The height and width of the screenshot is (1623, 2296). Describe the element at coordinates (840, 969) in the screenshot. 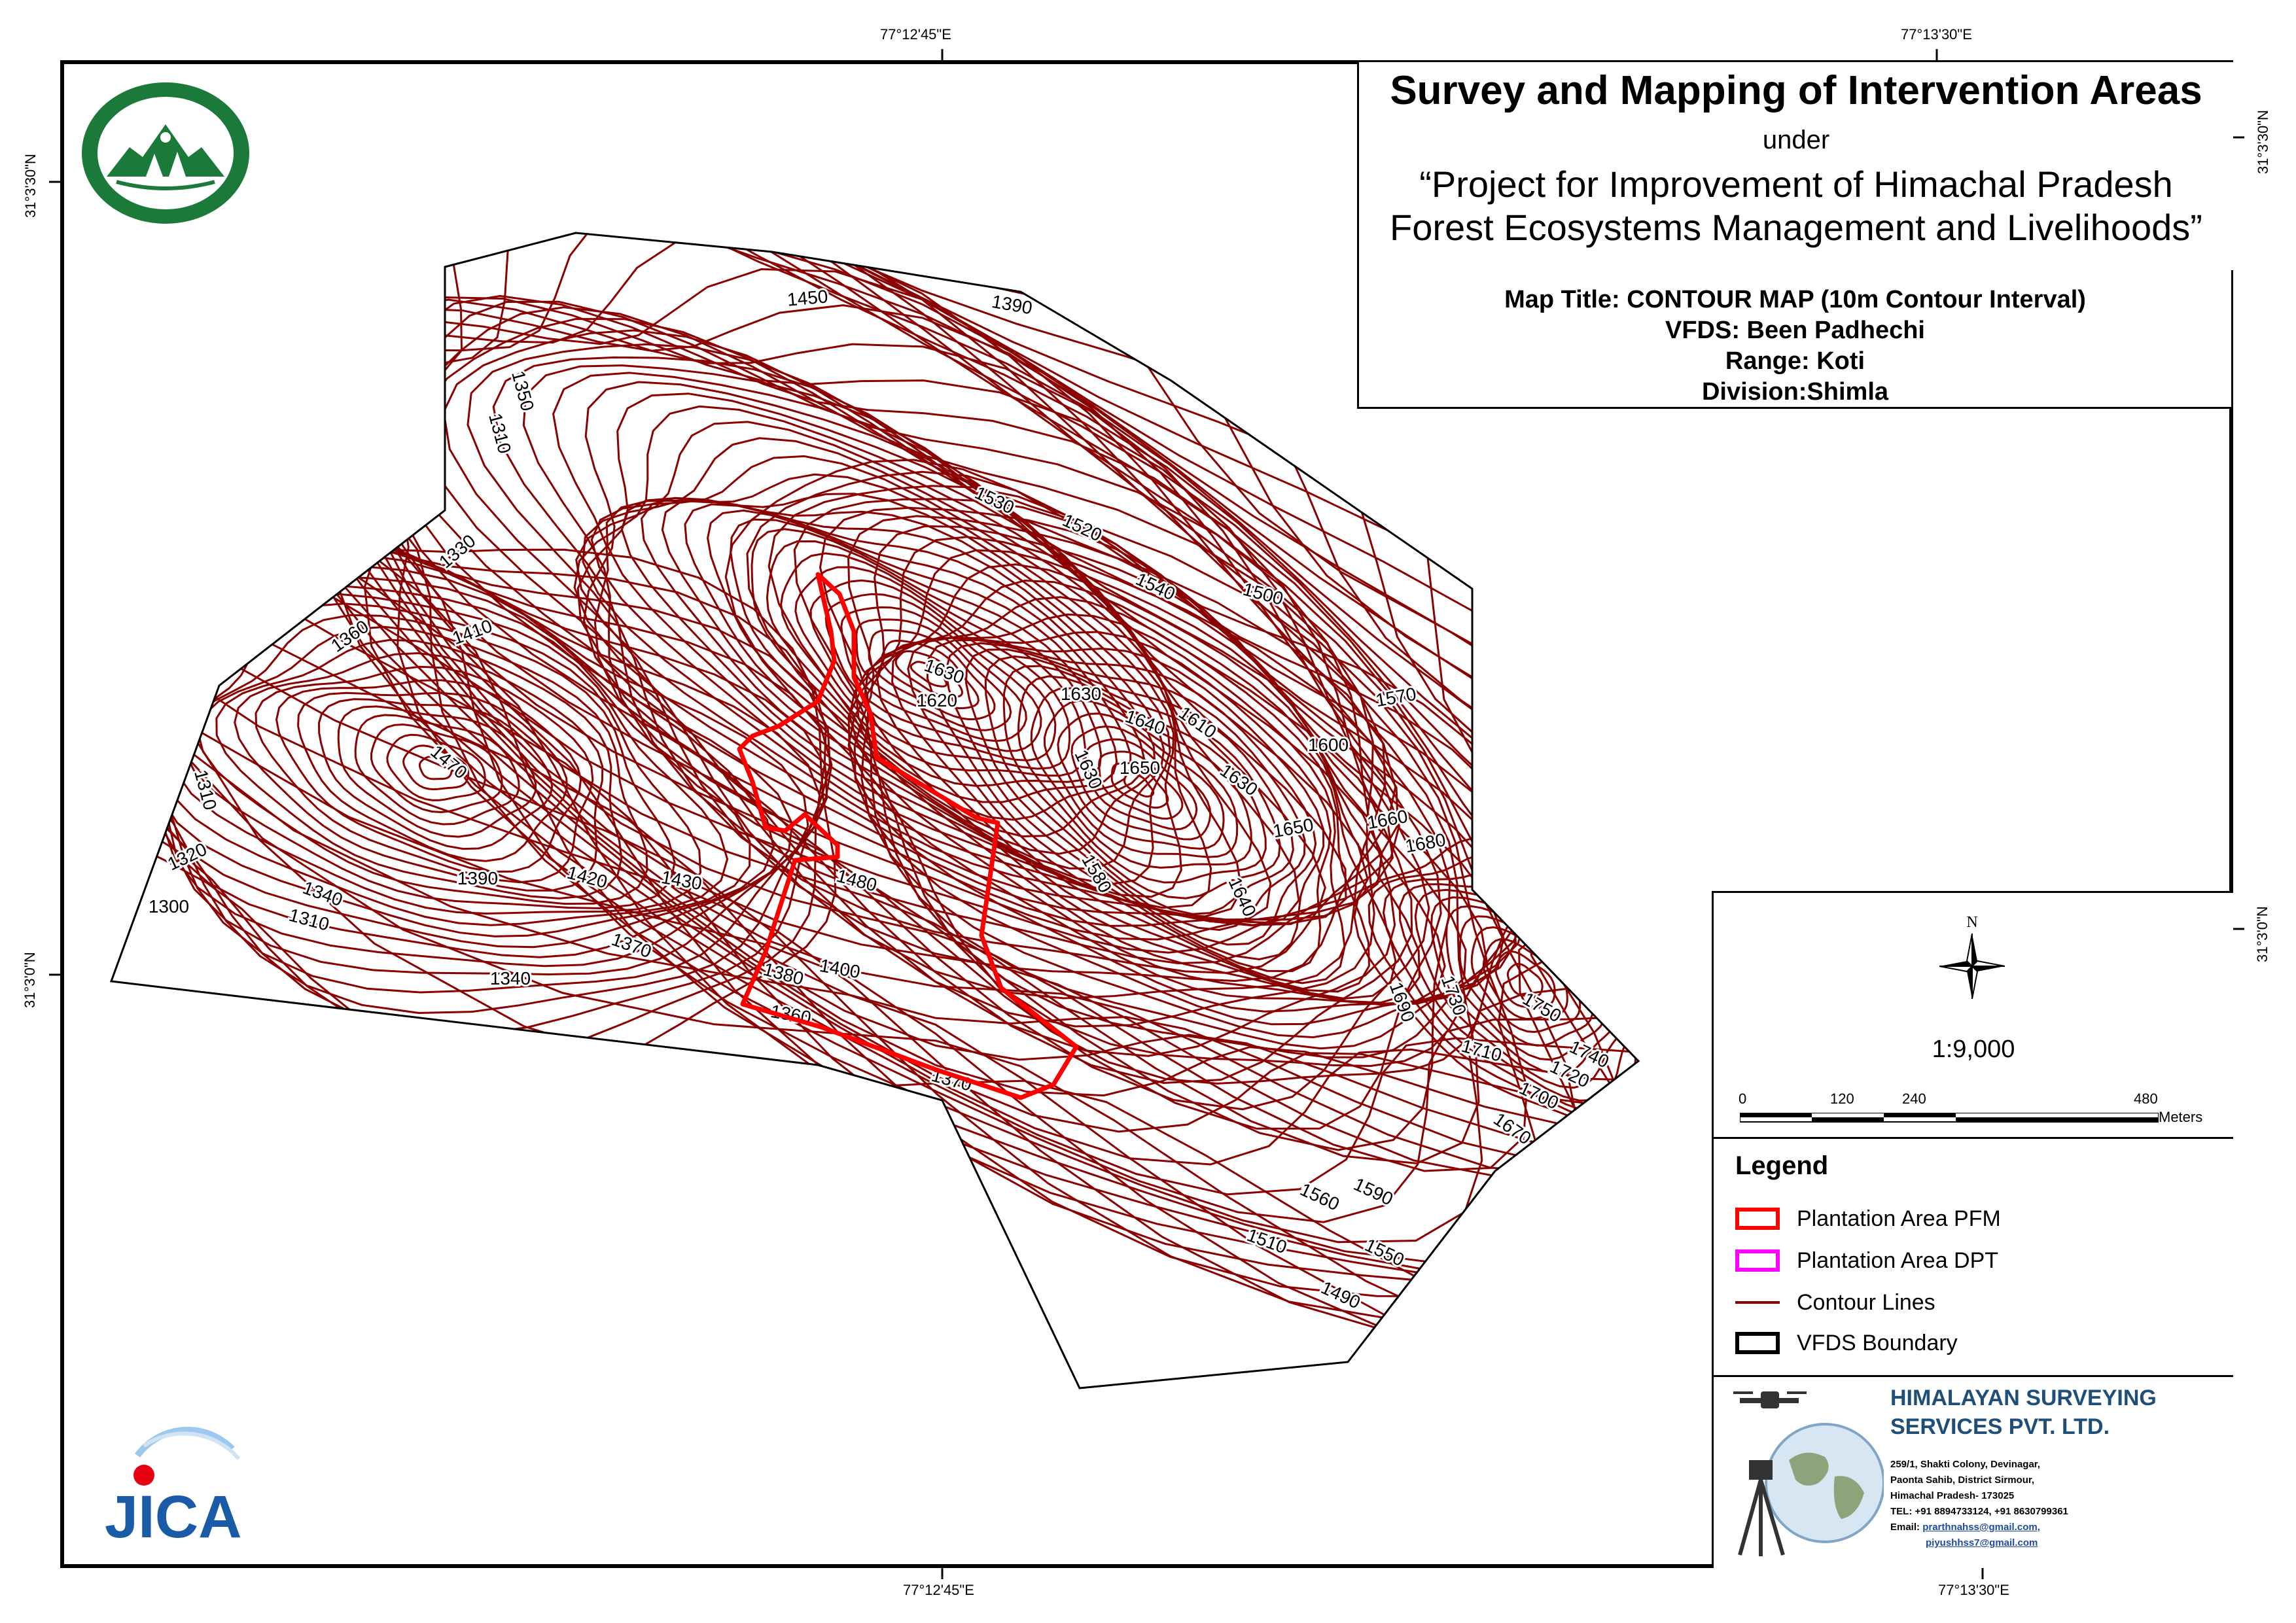

I see `contour-label: 1400` at that location.